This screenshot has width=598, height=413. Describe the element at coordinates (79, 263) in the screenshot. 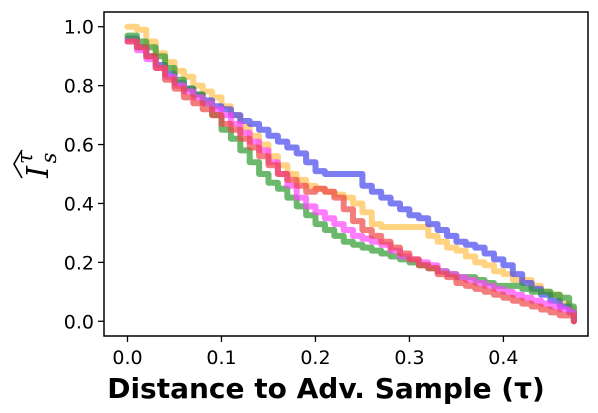

I see `y-tick-label: 0.2` at that location.